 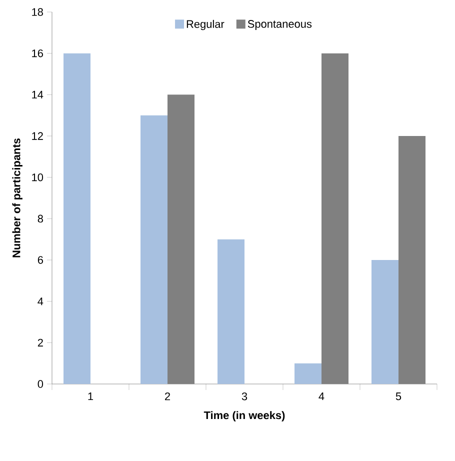 I want to click on y-tick-label: 16, so click(x=37, y=53).